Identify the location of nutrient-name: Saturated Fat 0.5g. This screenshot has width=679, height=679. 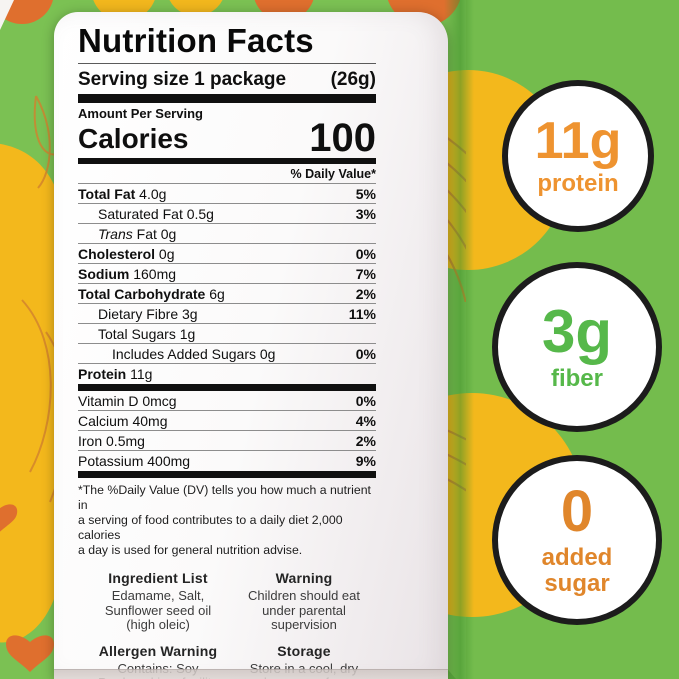
(156, 213).